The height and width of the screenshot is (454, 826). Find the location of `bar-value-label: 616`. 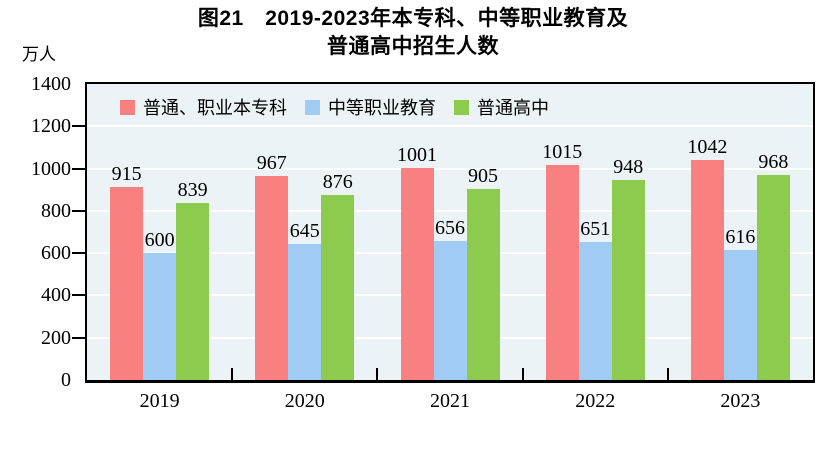

bar-value-label: 616 is located at coordinates (740, 236).